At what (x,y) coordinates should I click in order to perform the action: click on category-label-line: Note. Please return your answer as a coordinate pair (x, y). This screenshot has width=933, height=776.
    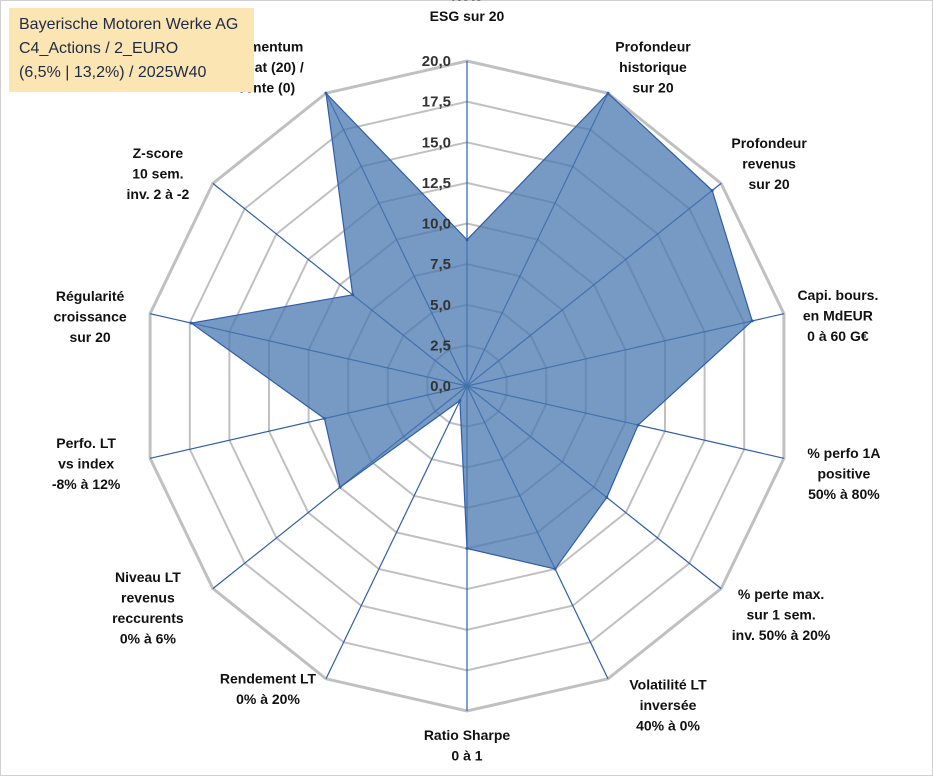
    Looking at the image, I should click on (466, 2).